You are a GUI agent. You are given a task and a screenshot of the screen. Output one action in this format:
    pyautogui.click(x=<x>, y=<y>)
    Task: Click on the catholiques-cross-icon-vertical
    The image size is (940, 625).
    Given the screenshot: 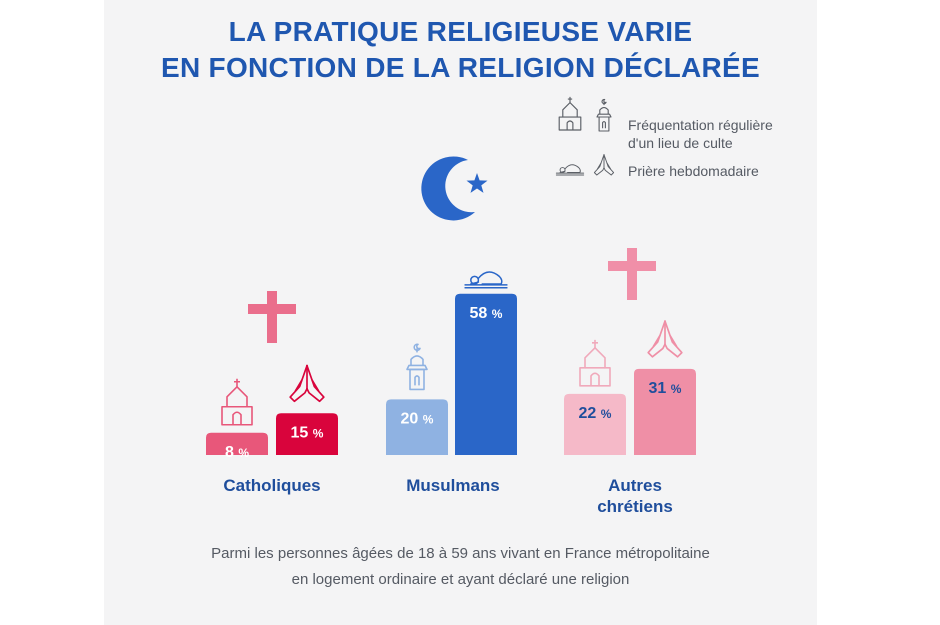 What is the action you would take?
    pyautogui.click(x=272, y=317)
    